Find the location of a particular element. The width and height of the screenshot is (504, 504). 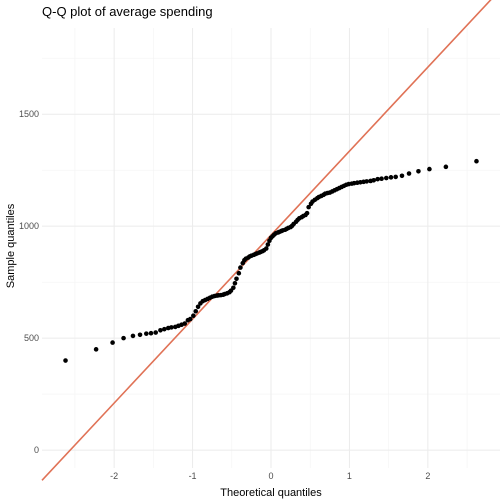

x-tick-label: -2 is located at coordinates (114, 476).